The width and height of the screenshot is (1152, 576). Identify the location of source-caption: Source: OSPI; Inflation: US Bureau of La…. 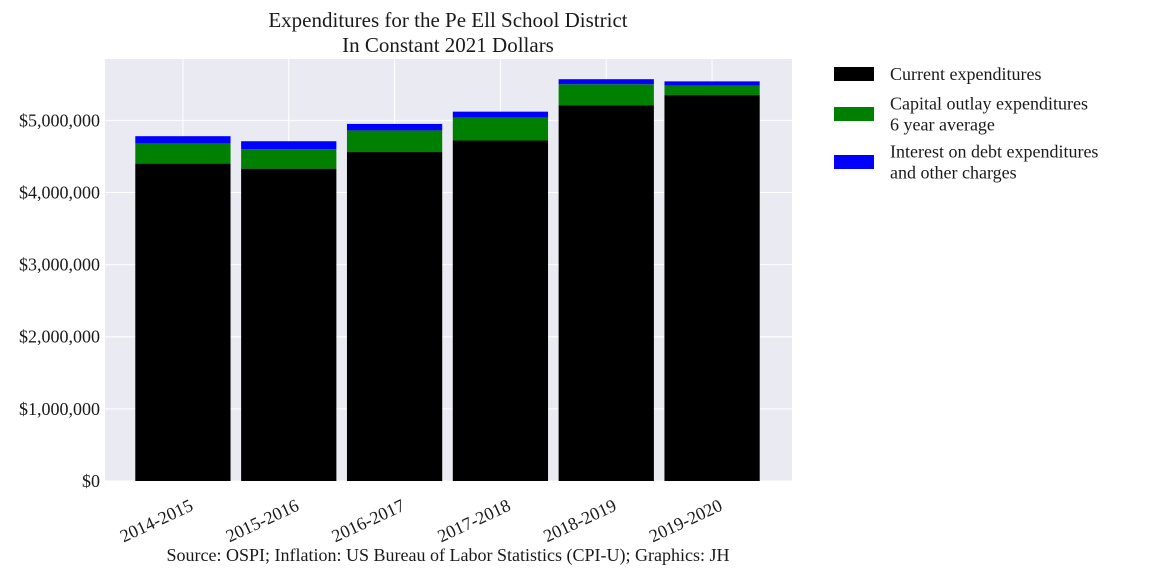
(448, 555).